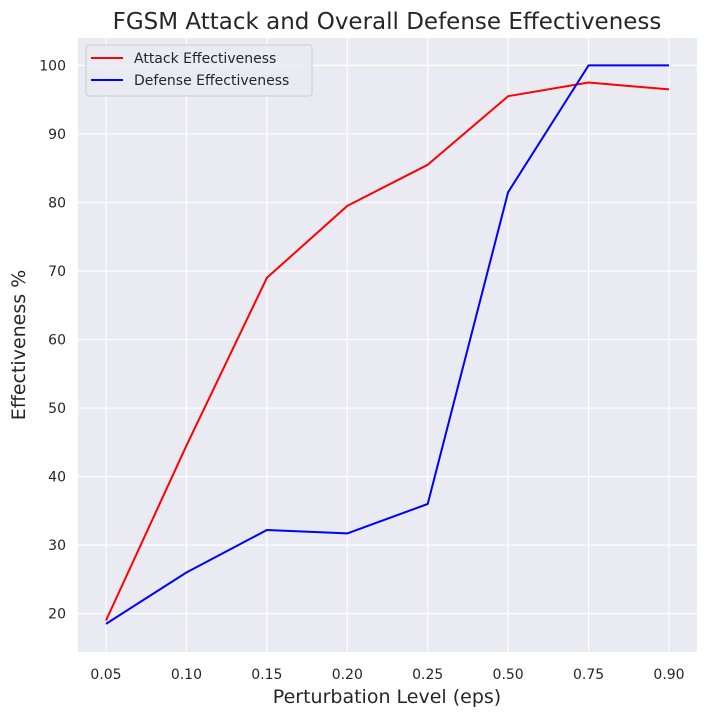  Describe the element at coordinates (427, 675) in the screenshot. I see `x-tick-label: 0.25` at that location.